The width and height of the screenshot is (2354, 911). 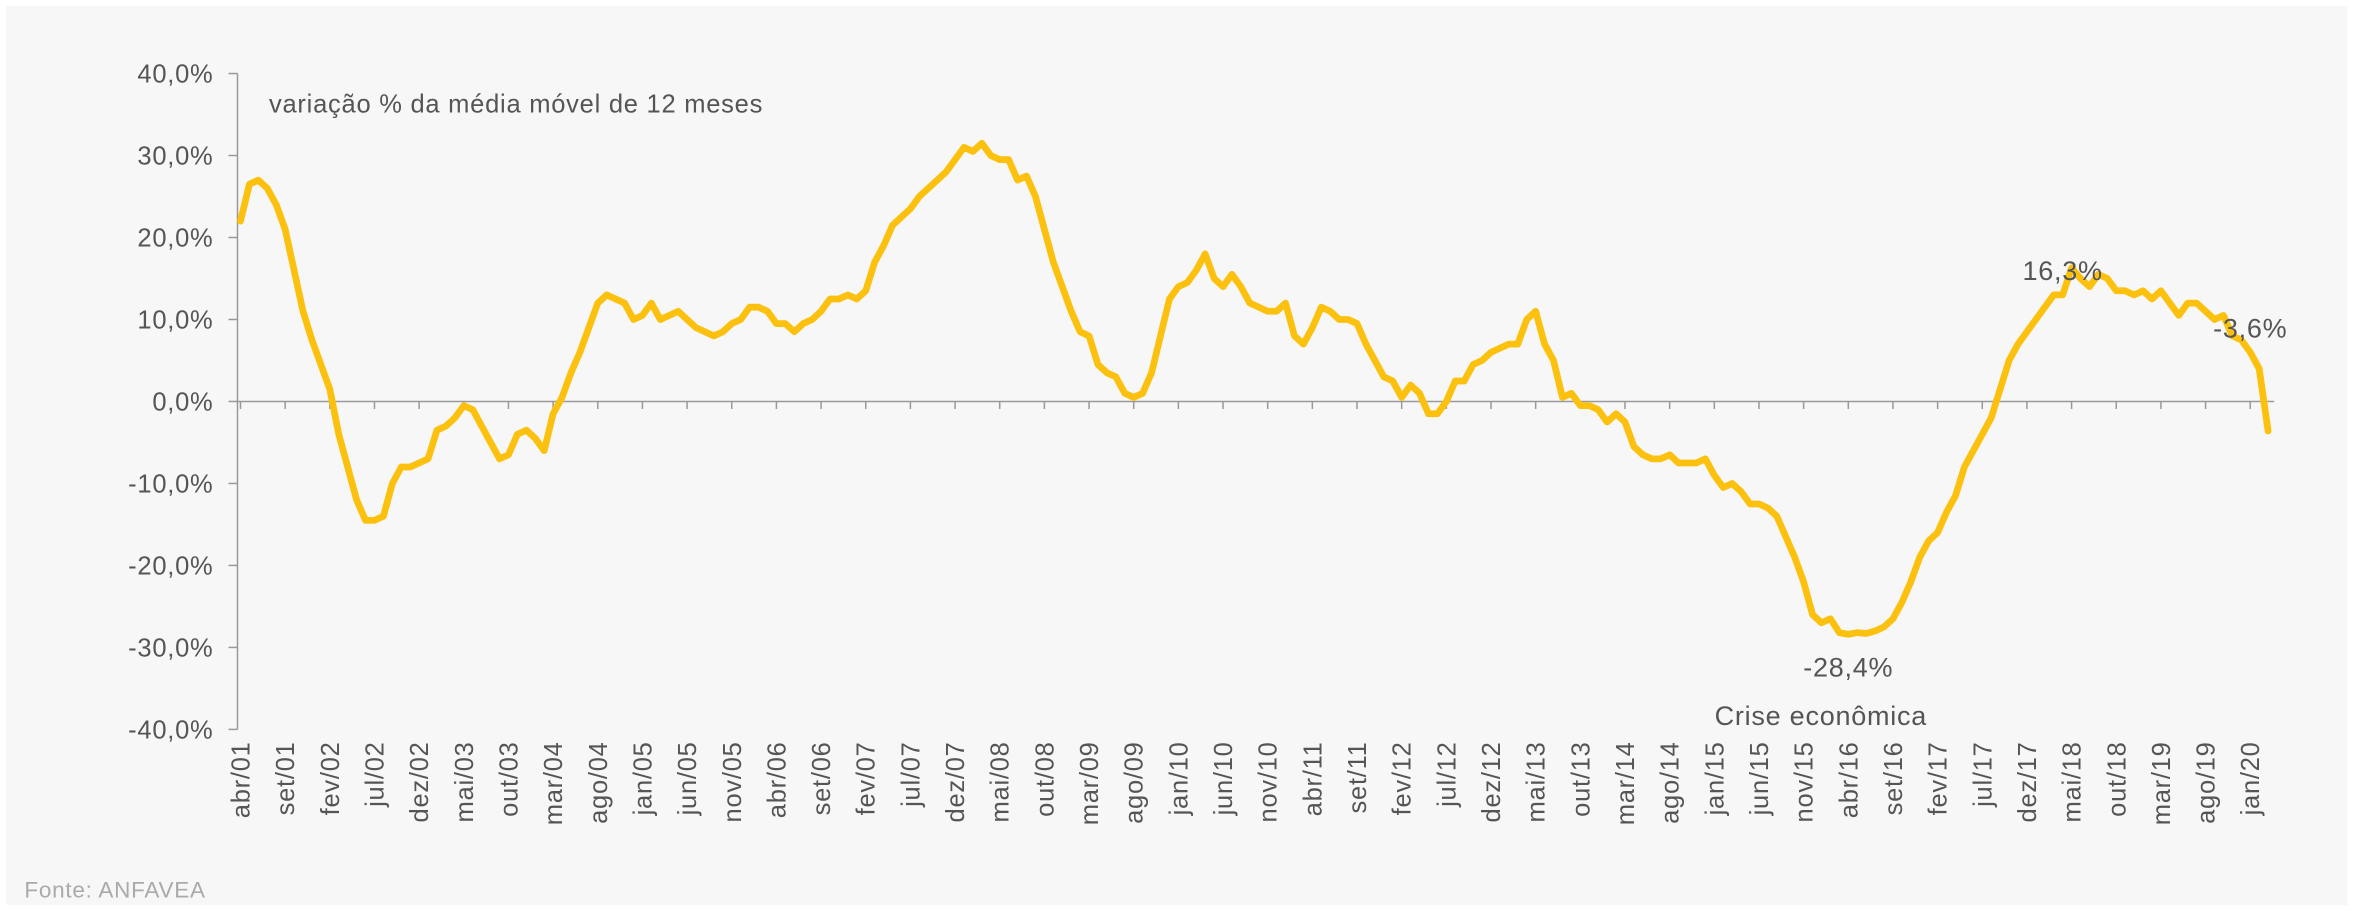 I want to click on x-tick-label: out/13, so click(x=1581, y=778).